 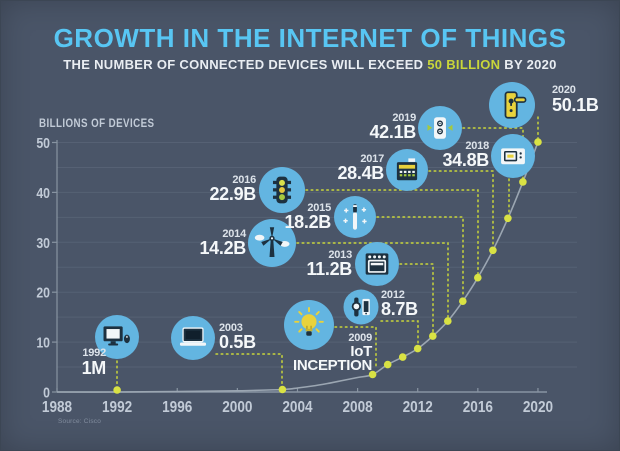 What do you see at coordinates (237, 407) in the screenshot?
I see `x-axis-tick-label: 2000` at bounding box center [237, 407].